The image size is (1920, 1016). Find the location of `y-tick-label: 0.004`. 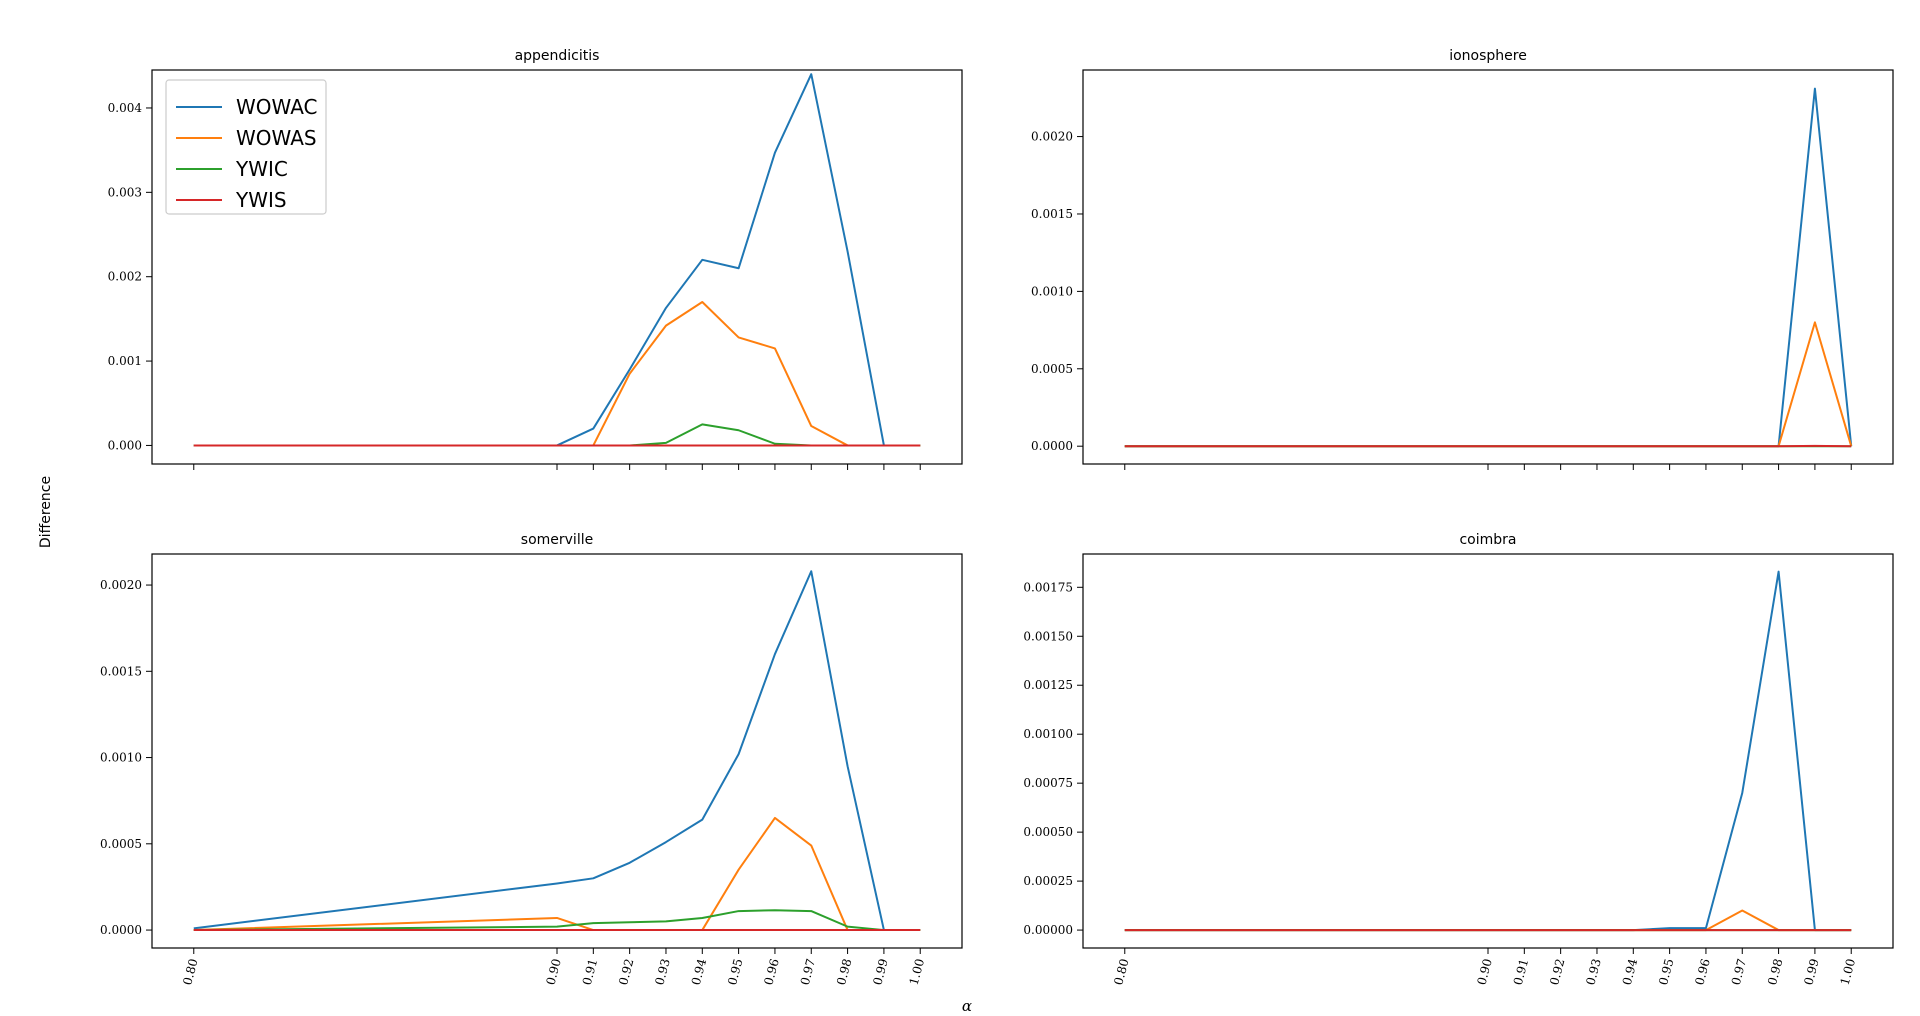

y-tick-label: 0.004 is located at coordinates (125, 108).